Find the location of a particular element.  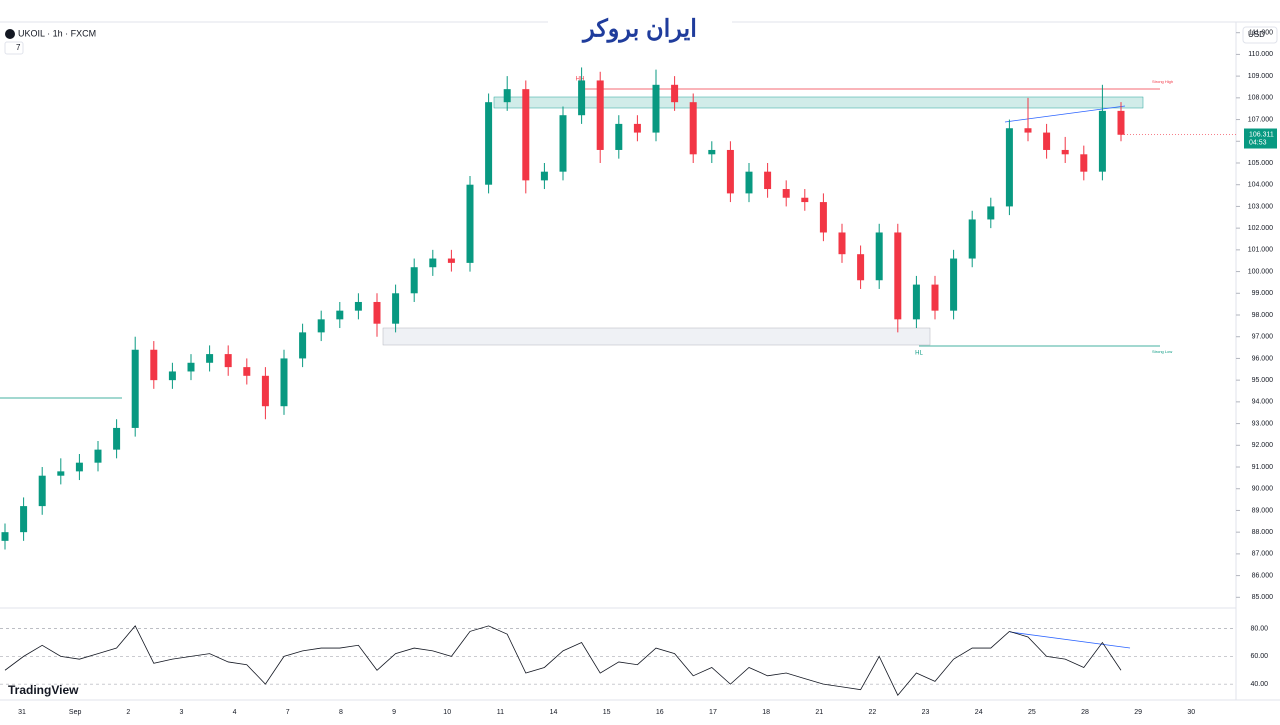

symbol: UKOIL · 1h · FXCM is located at coordinates (57, 33).